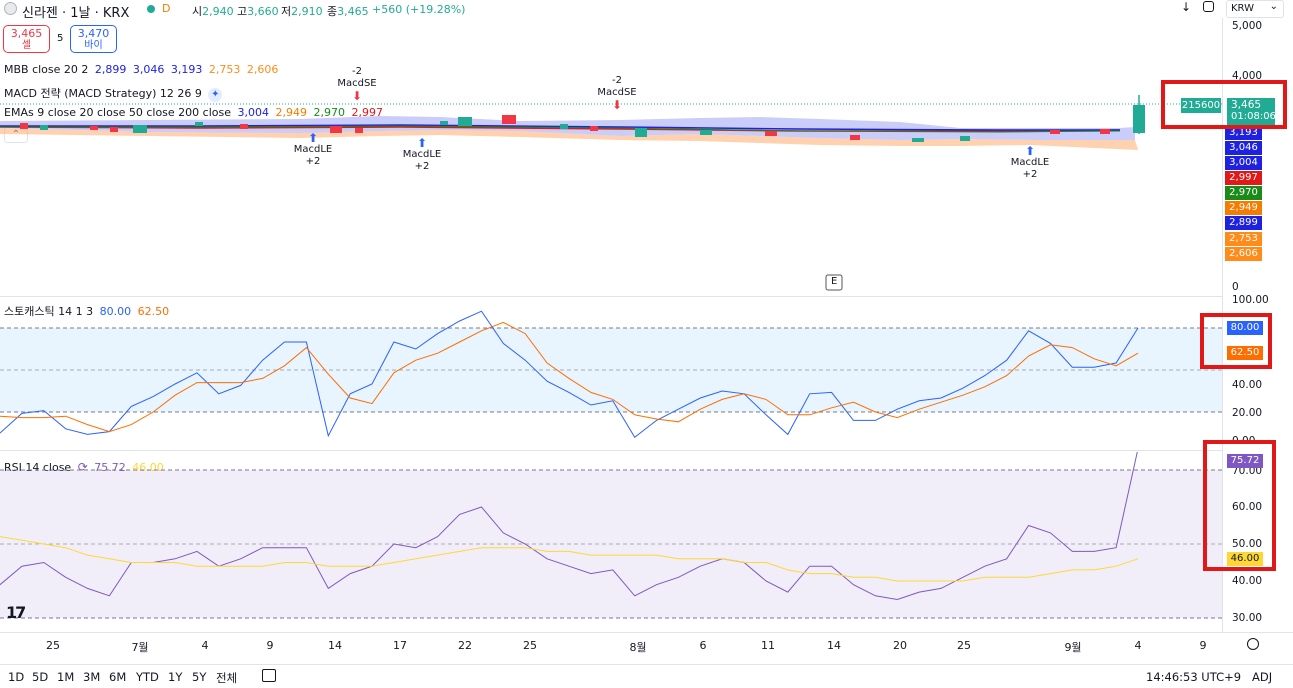 This screenshot has height=688, width=1293. What do you see at coordinates (1253, 644) in the screenshot?
I see `settings-icon` at bounding box center [1253, 644].